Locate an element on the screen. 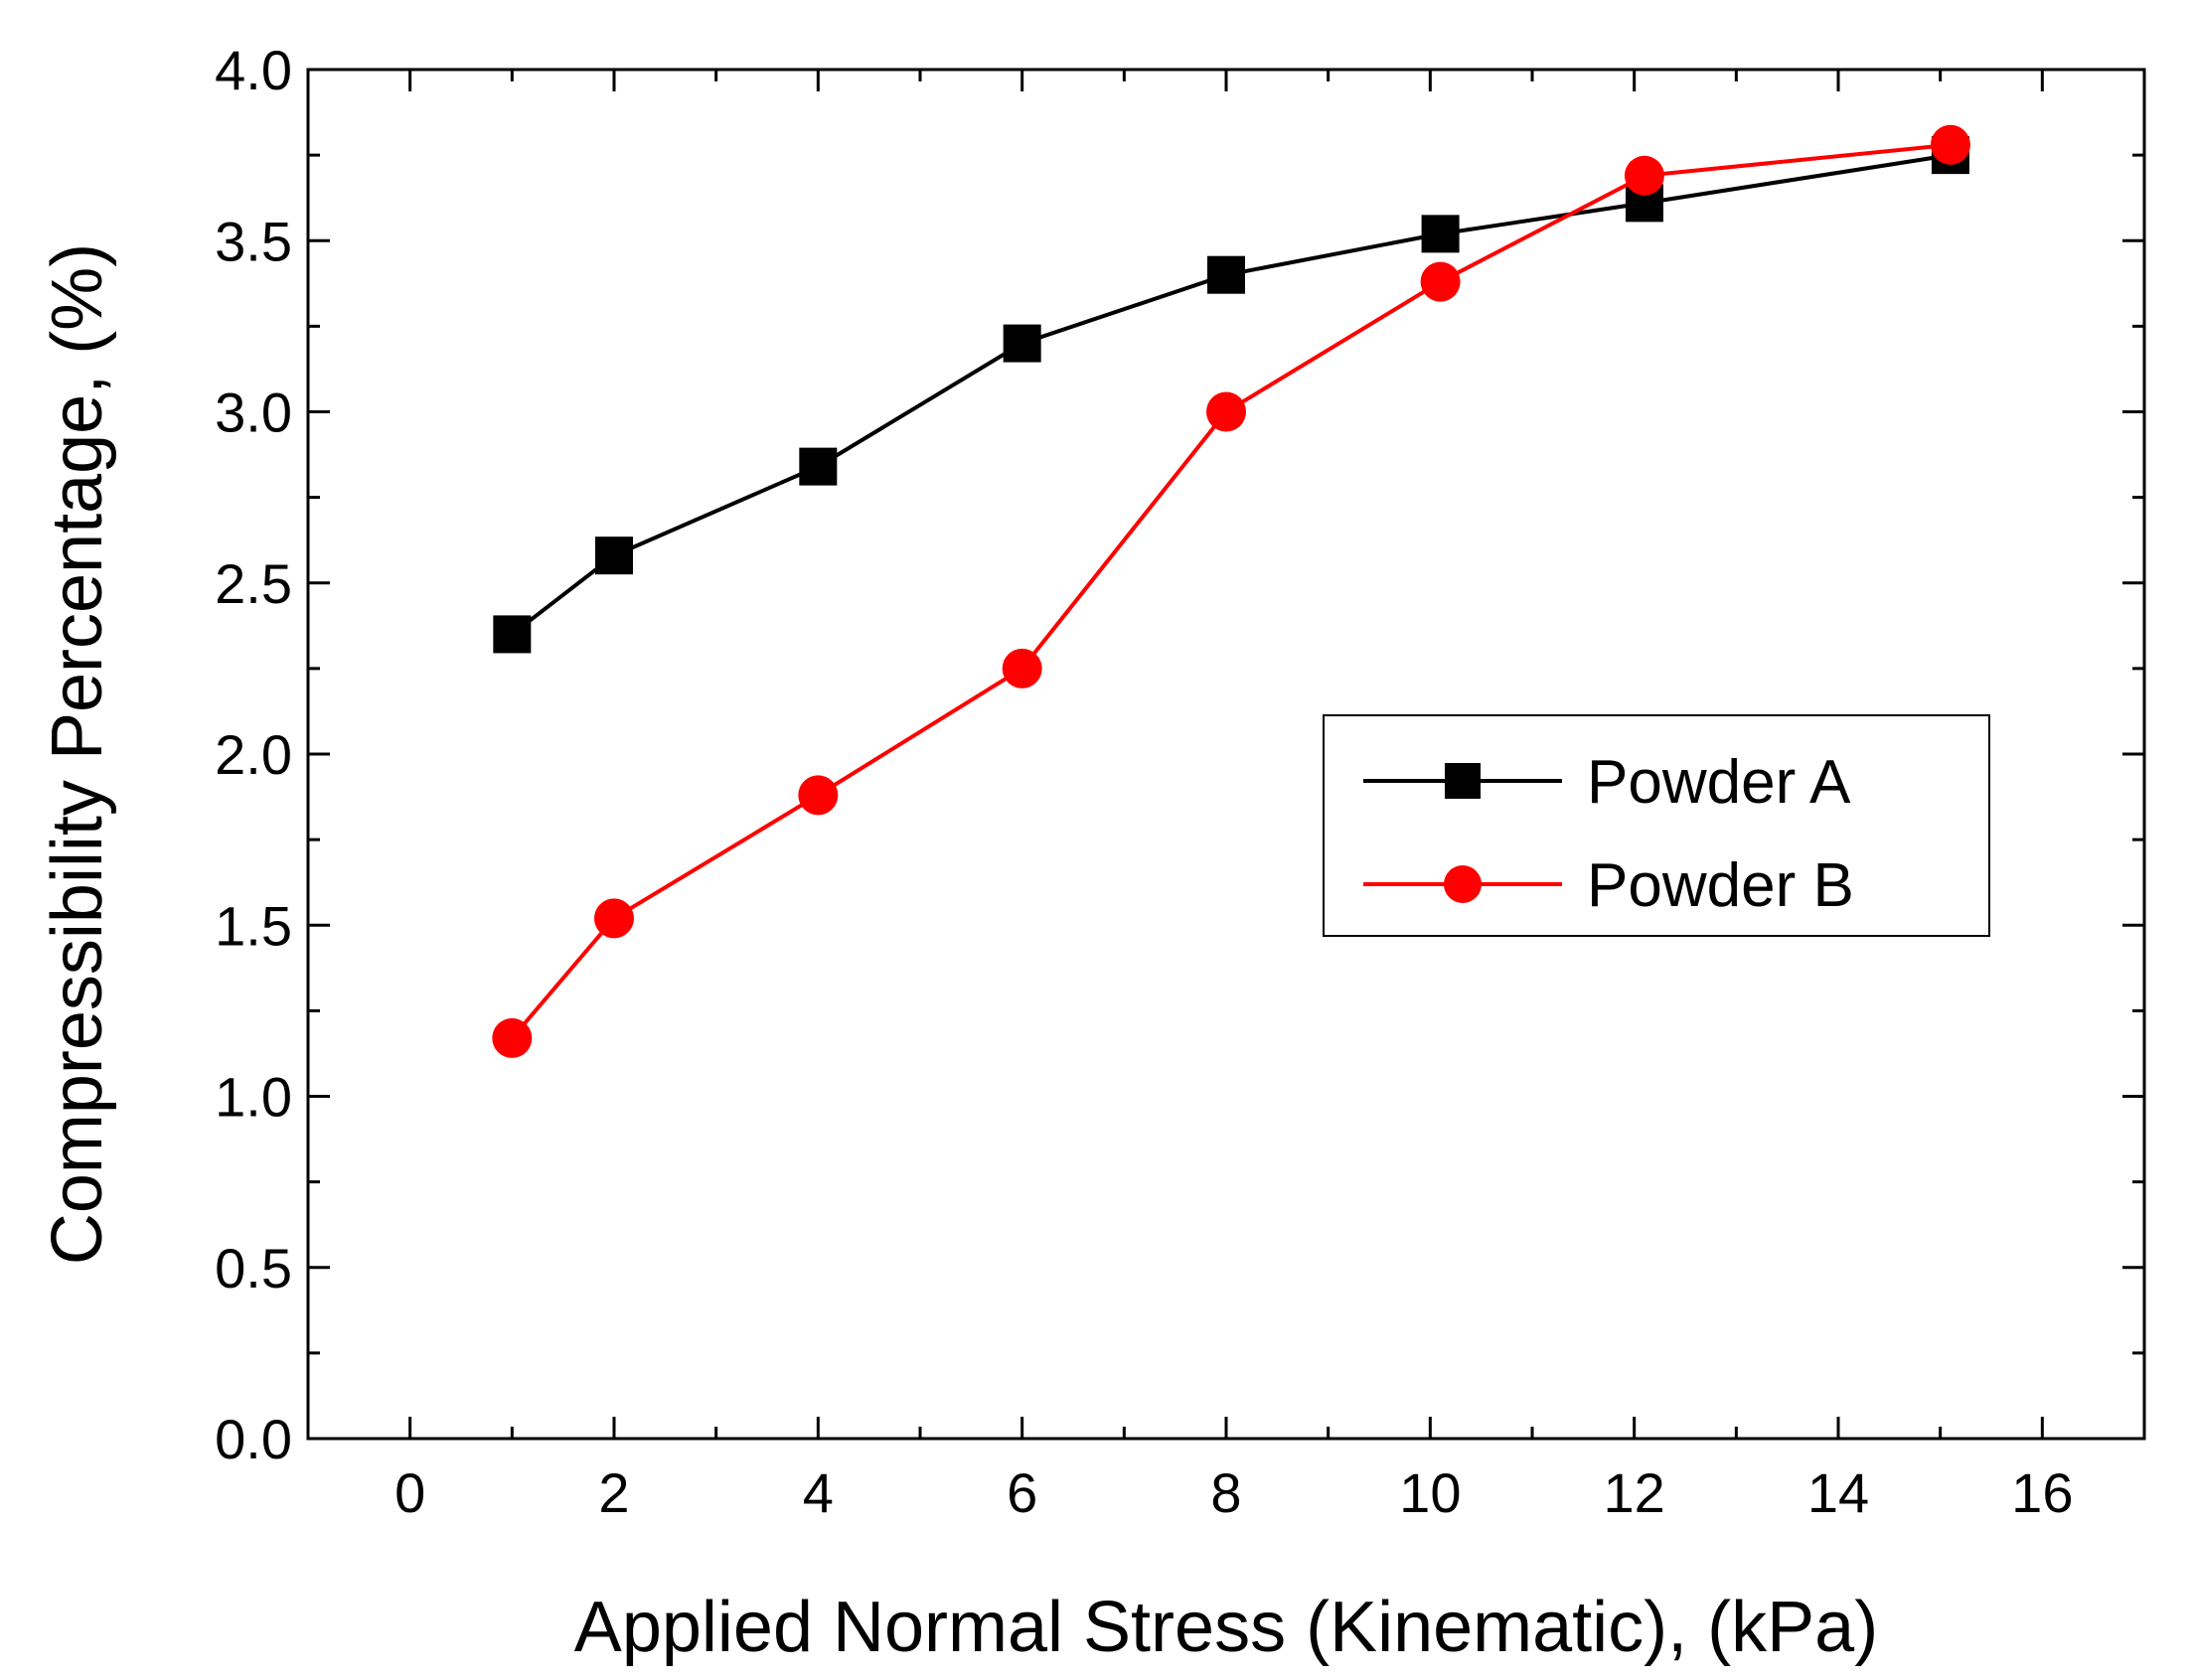 Image resolution: width=2194 pixels, height=1680 pixels. legend-marker-powder-b is located at coordinates (1463, 884).